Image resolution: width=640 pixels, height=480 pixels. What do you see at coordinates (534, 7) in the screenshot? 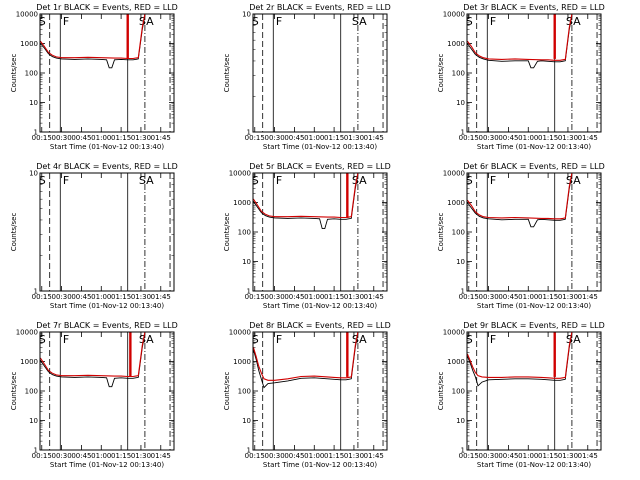
I see `chart-title: Det 3r BLACK = Events, RED = LLD` at bounding box center [534, 7].